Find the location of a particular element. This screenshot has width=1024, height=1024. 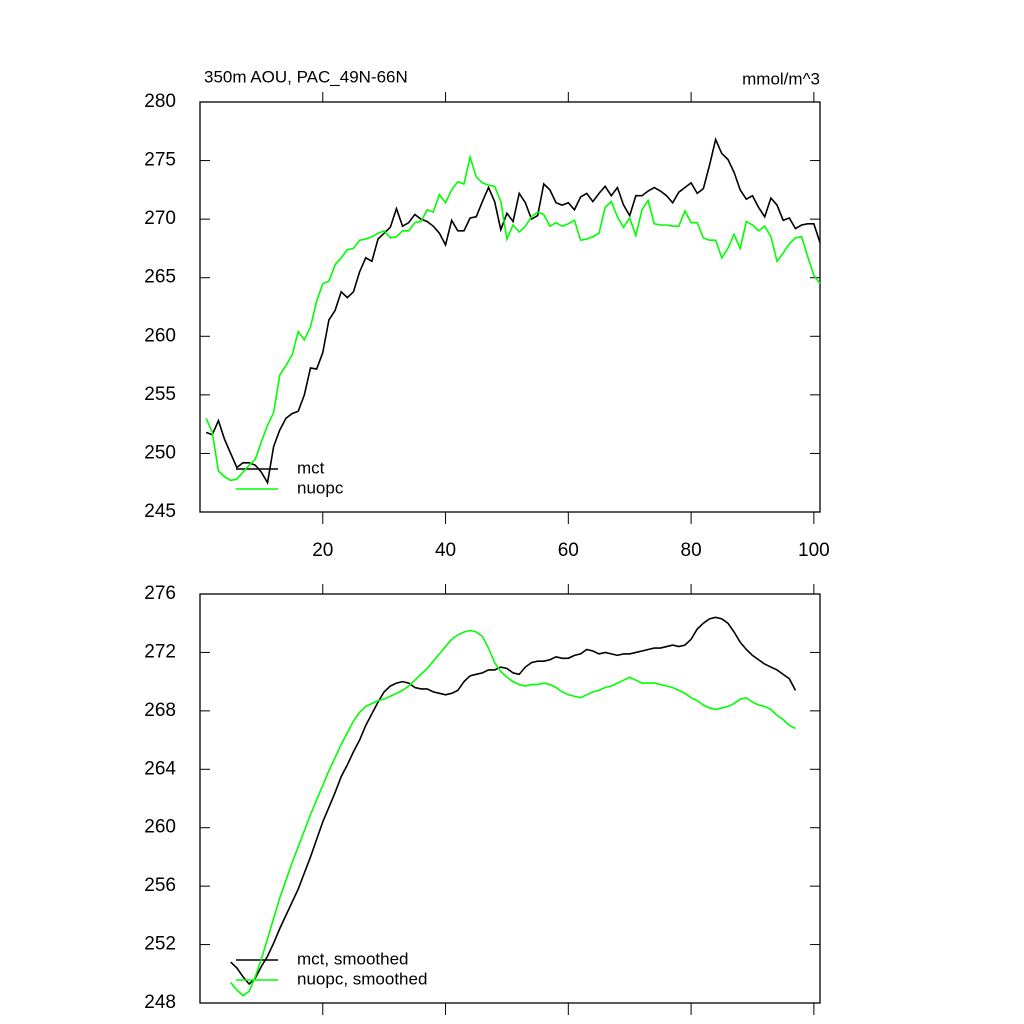

y-tick-label: 280 is located at coordinates (160, 101).